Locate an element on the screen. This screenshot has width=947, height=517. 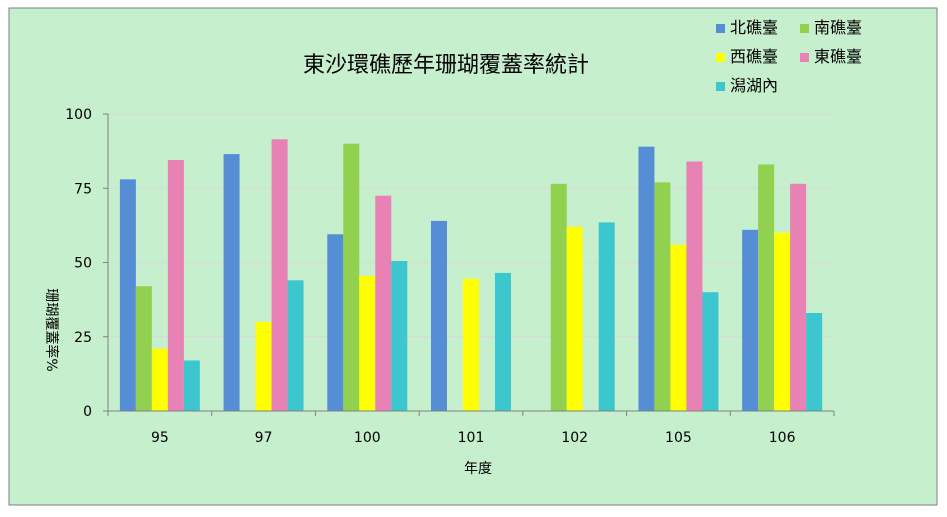
y-axis-title-group: 珊瑚覆蓋率% is located at coordinates (51, 329).